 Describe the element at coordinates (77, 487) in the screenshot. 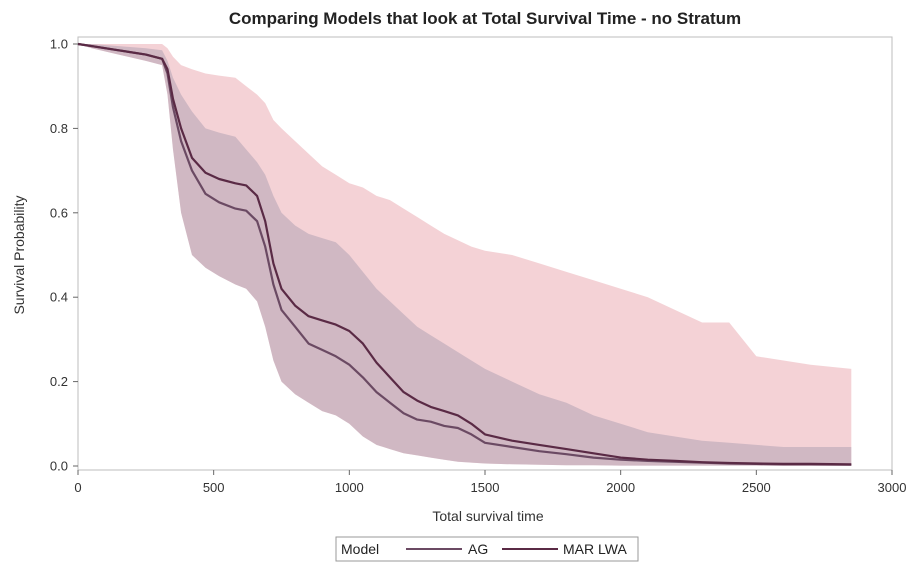

I see `x-tick-label: 0` at that location.